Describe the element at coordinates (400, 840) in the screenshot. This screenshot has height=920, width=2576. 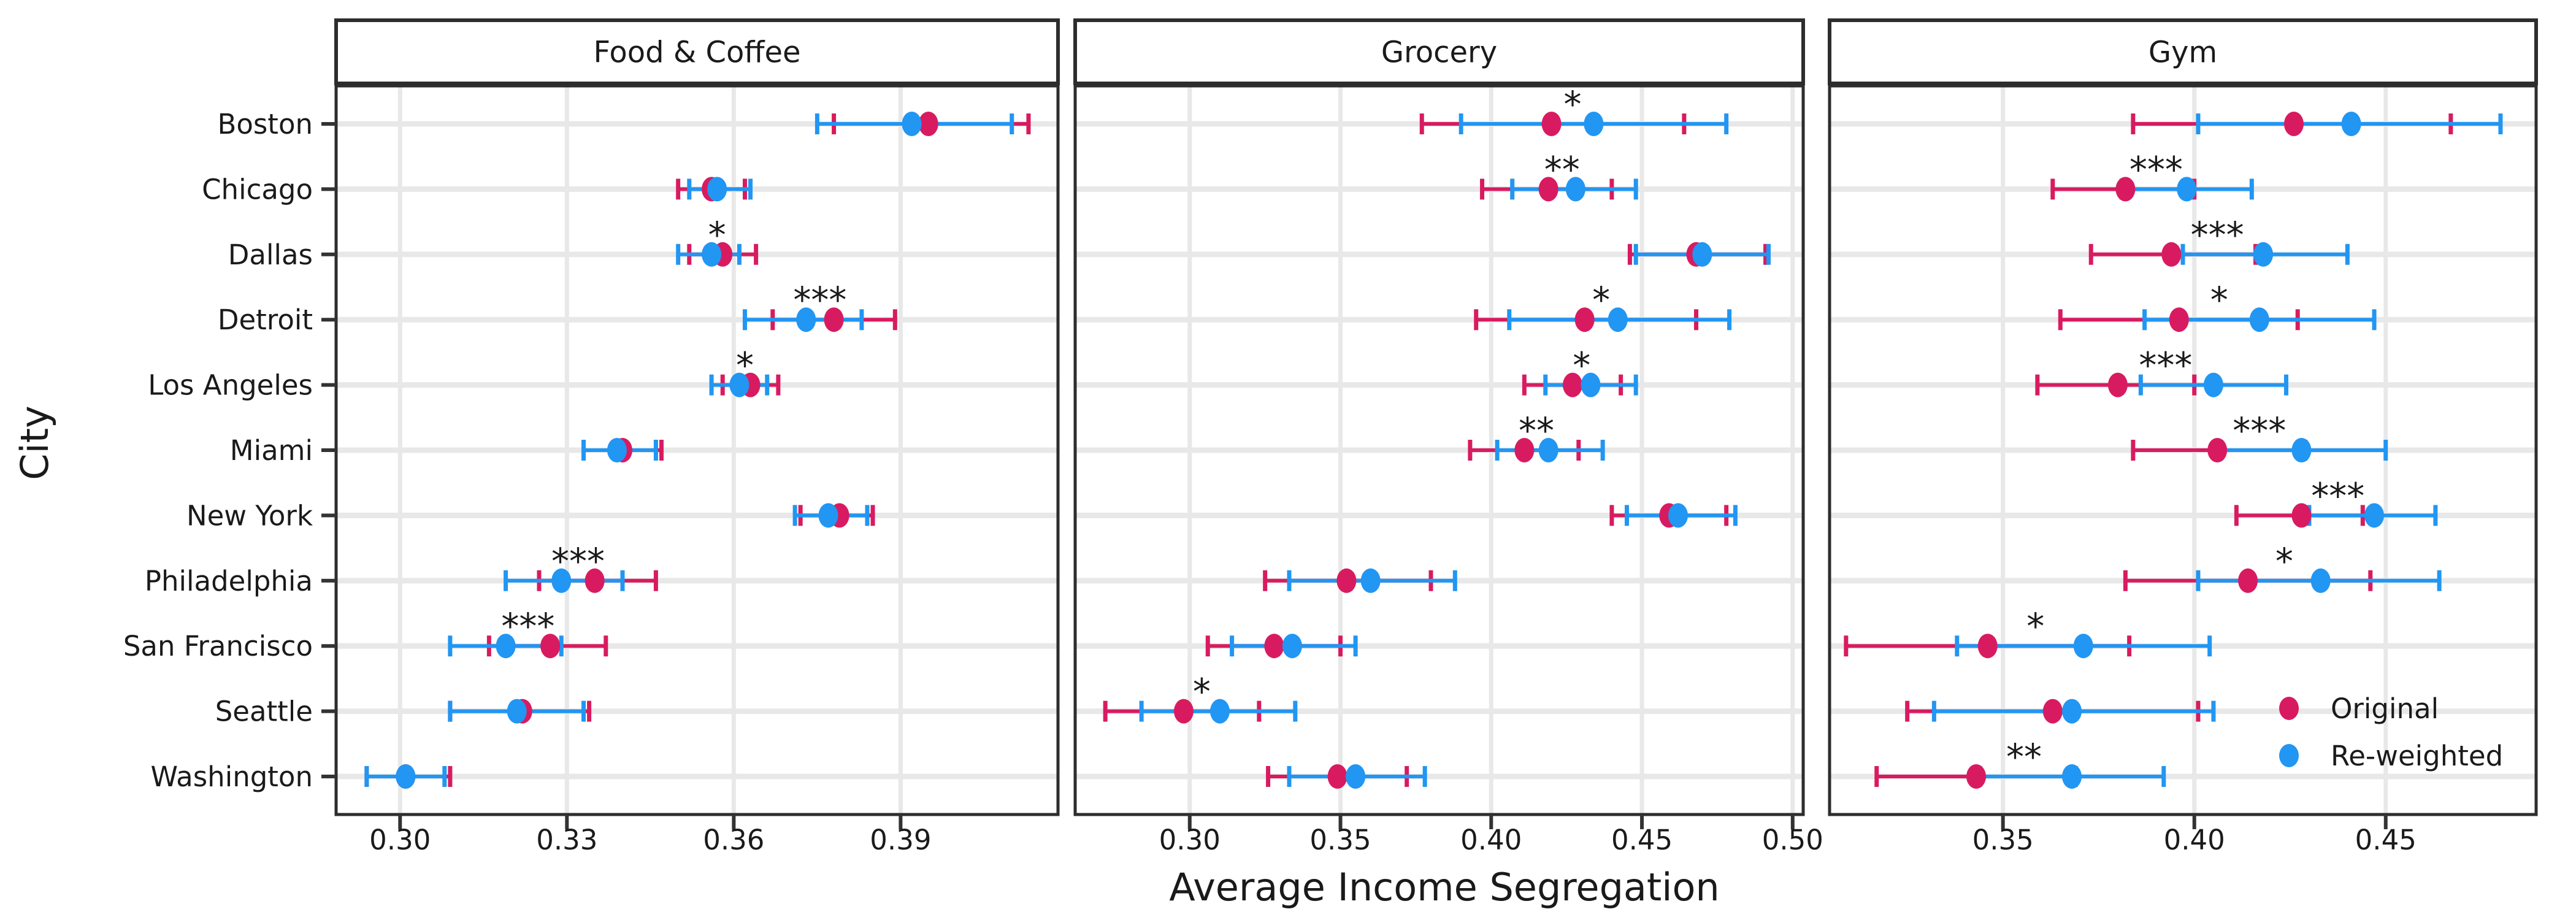
I see `x-tick-label: 0.30` at that location.